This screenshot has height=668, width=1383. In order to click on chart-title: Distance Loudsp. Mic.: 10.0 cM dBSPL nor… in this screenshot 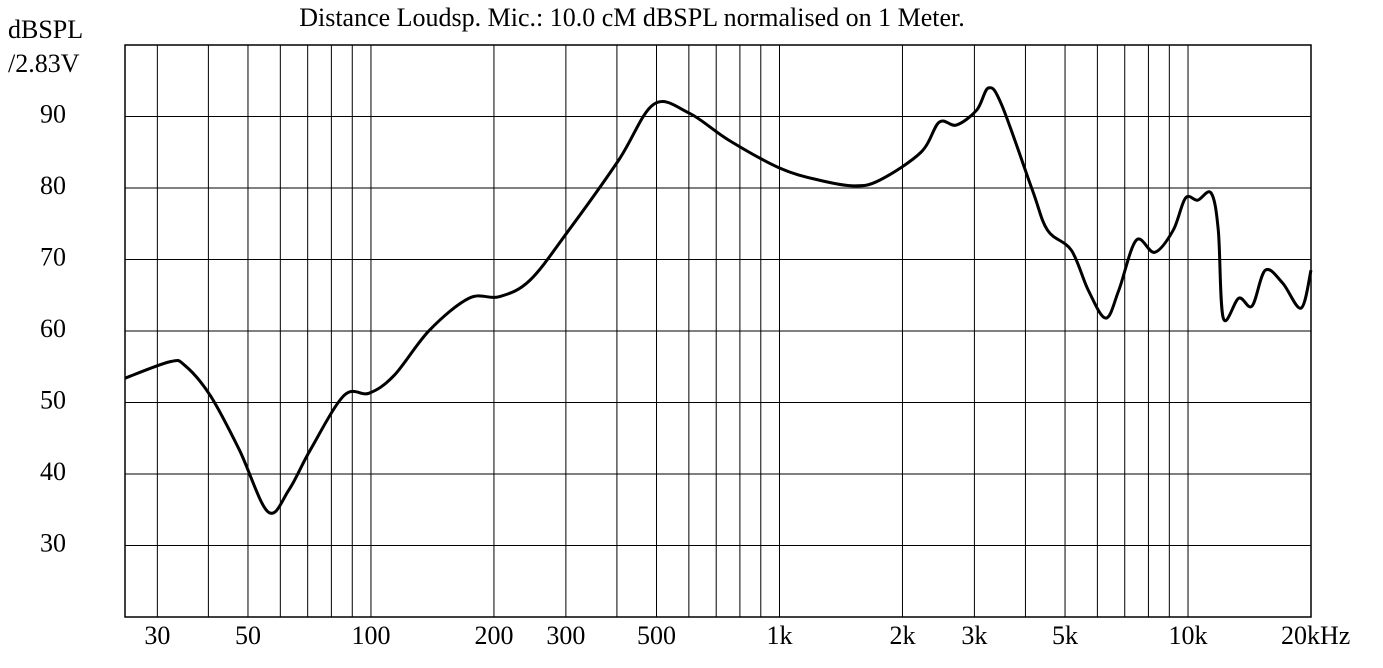, I will do `click(632, 17)`.